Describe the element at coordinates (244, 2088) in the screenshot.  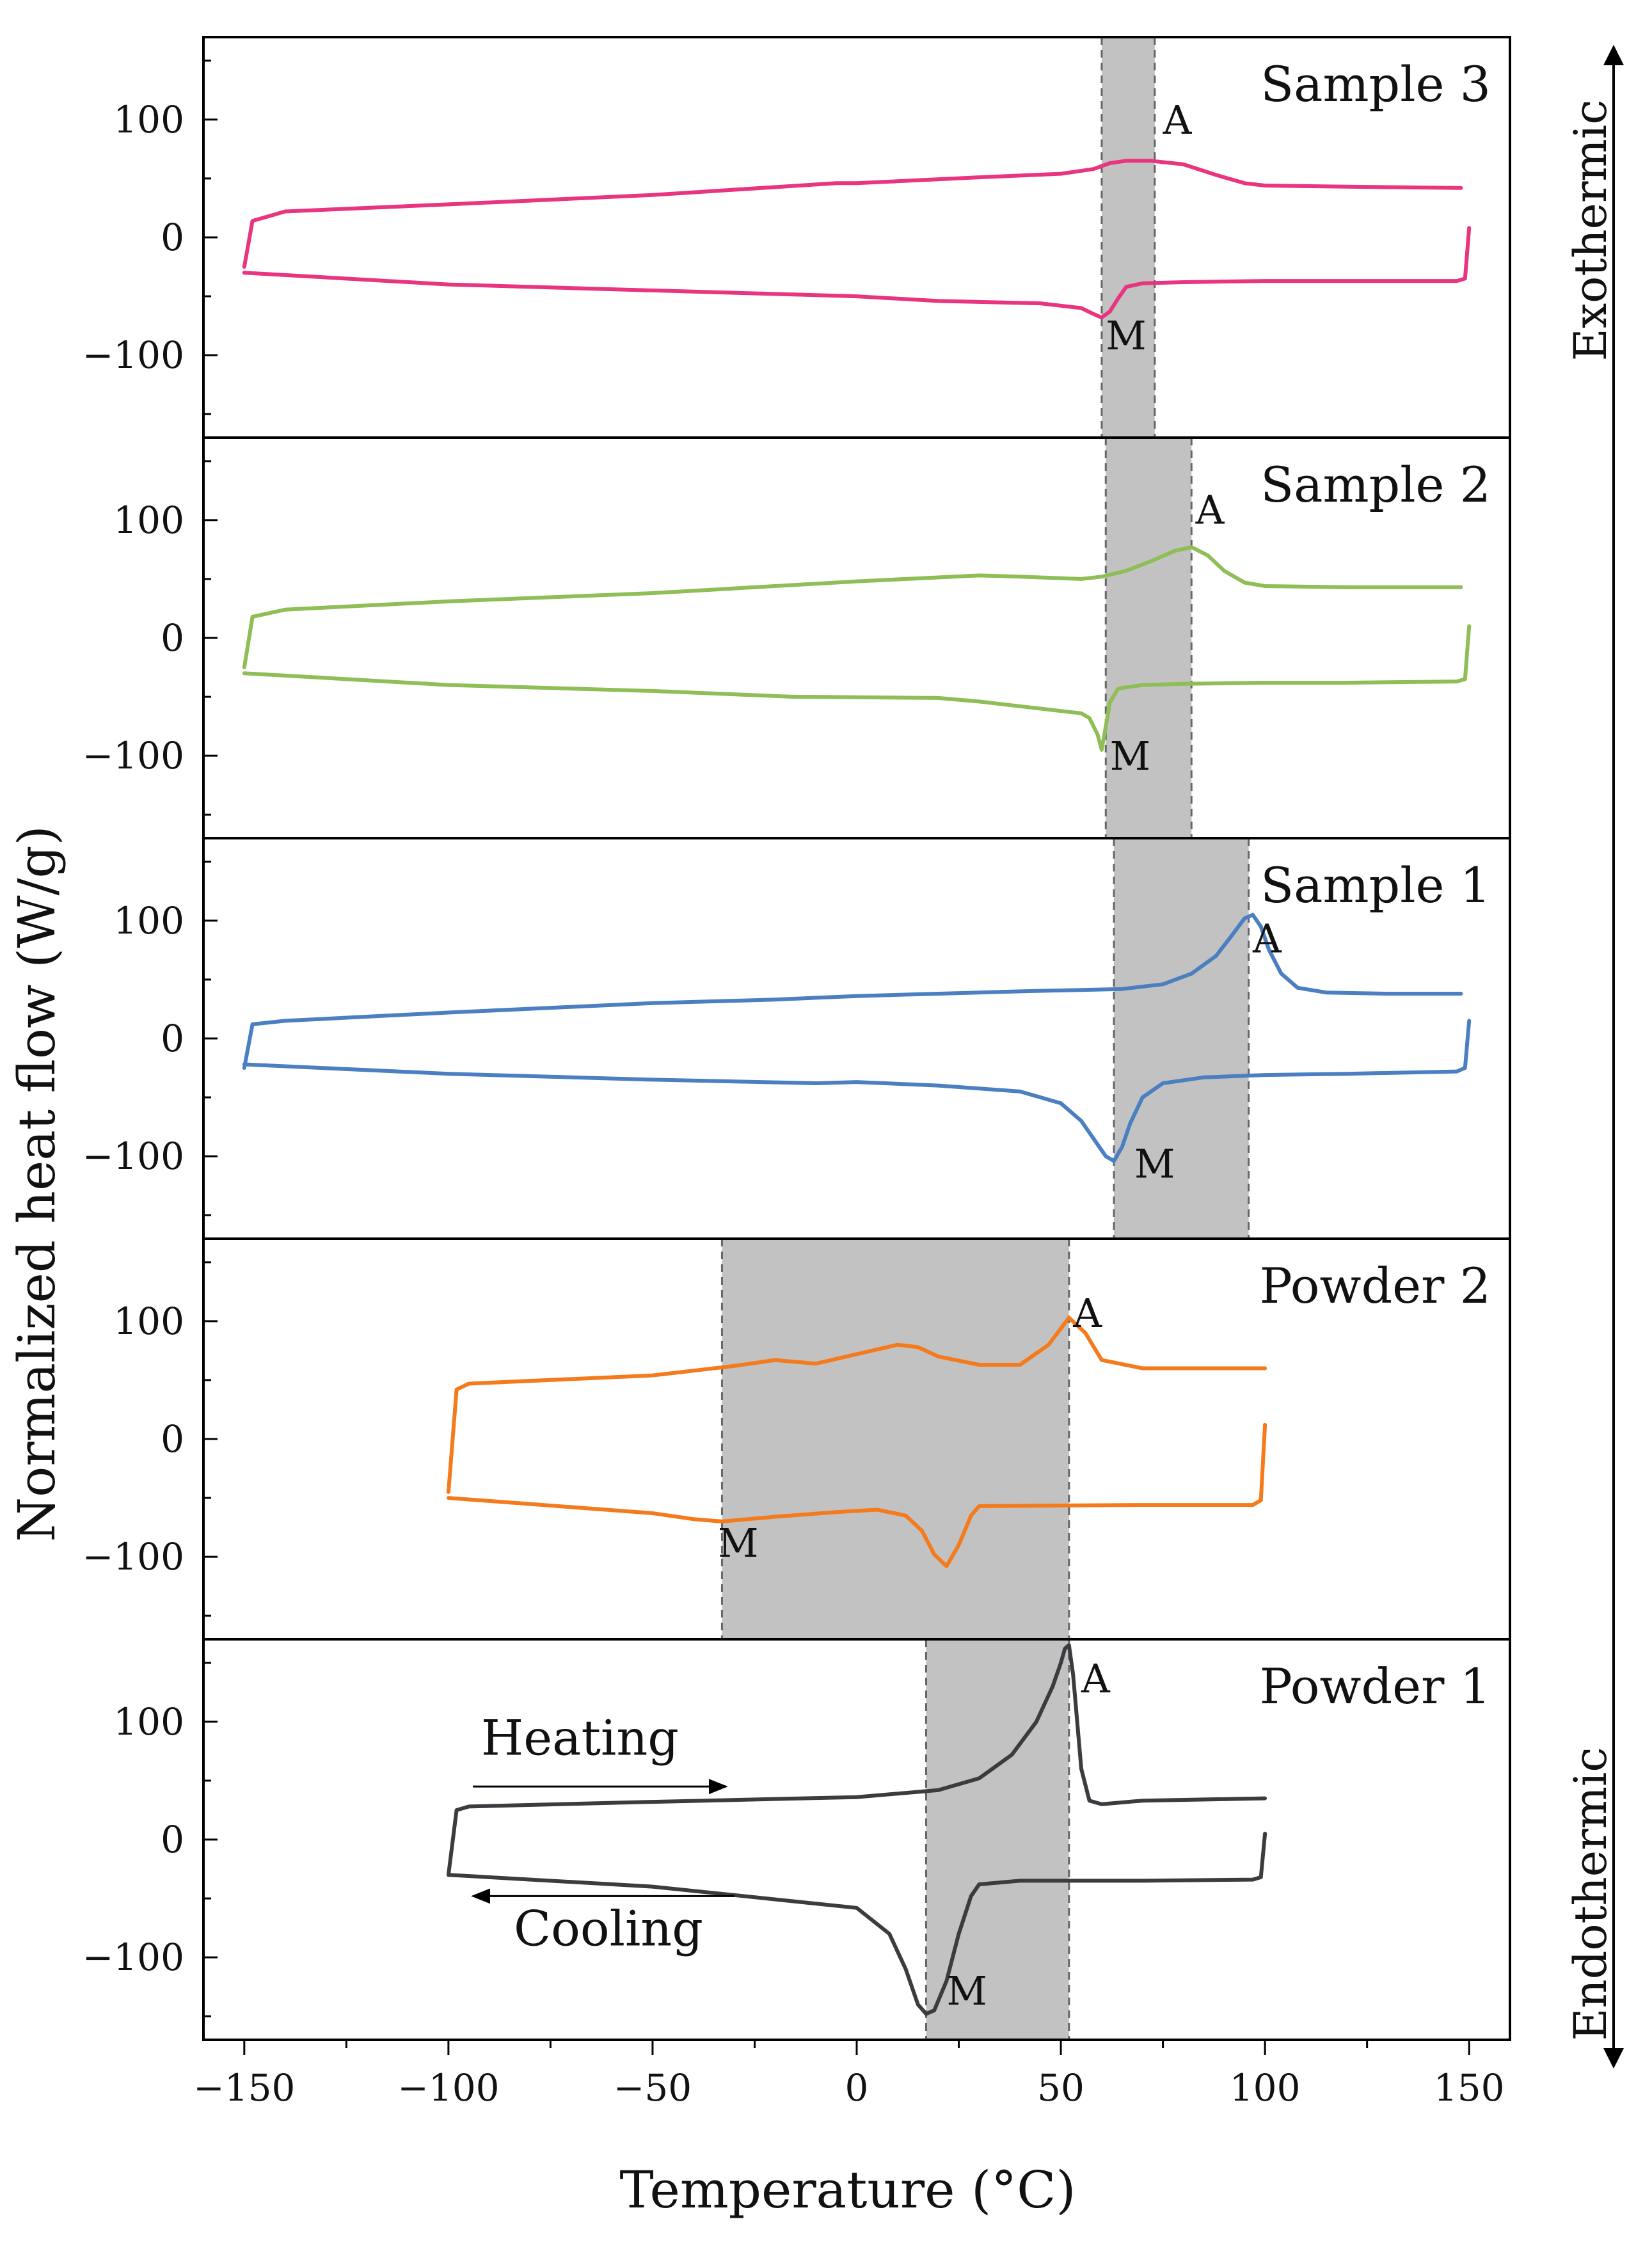
I see `x-tick-label: −150` at that location.